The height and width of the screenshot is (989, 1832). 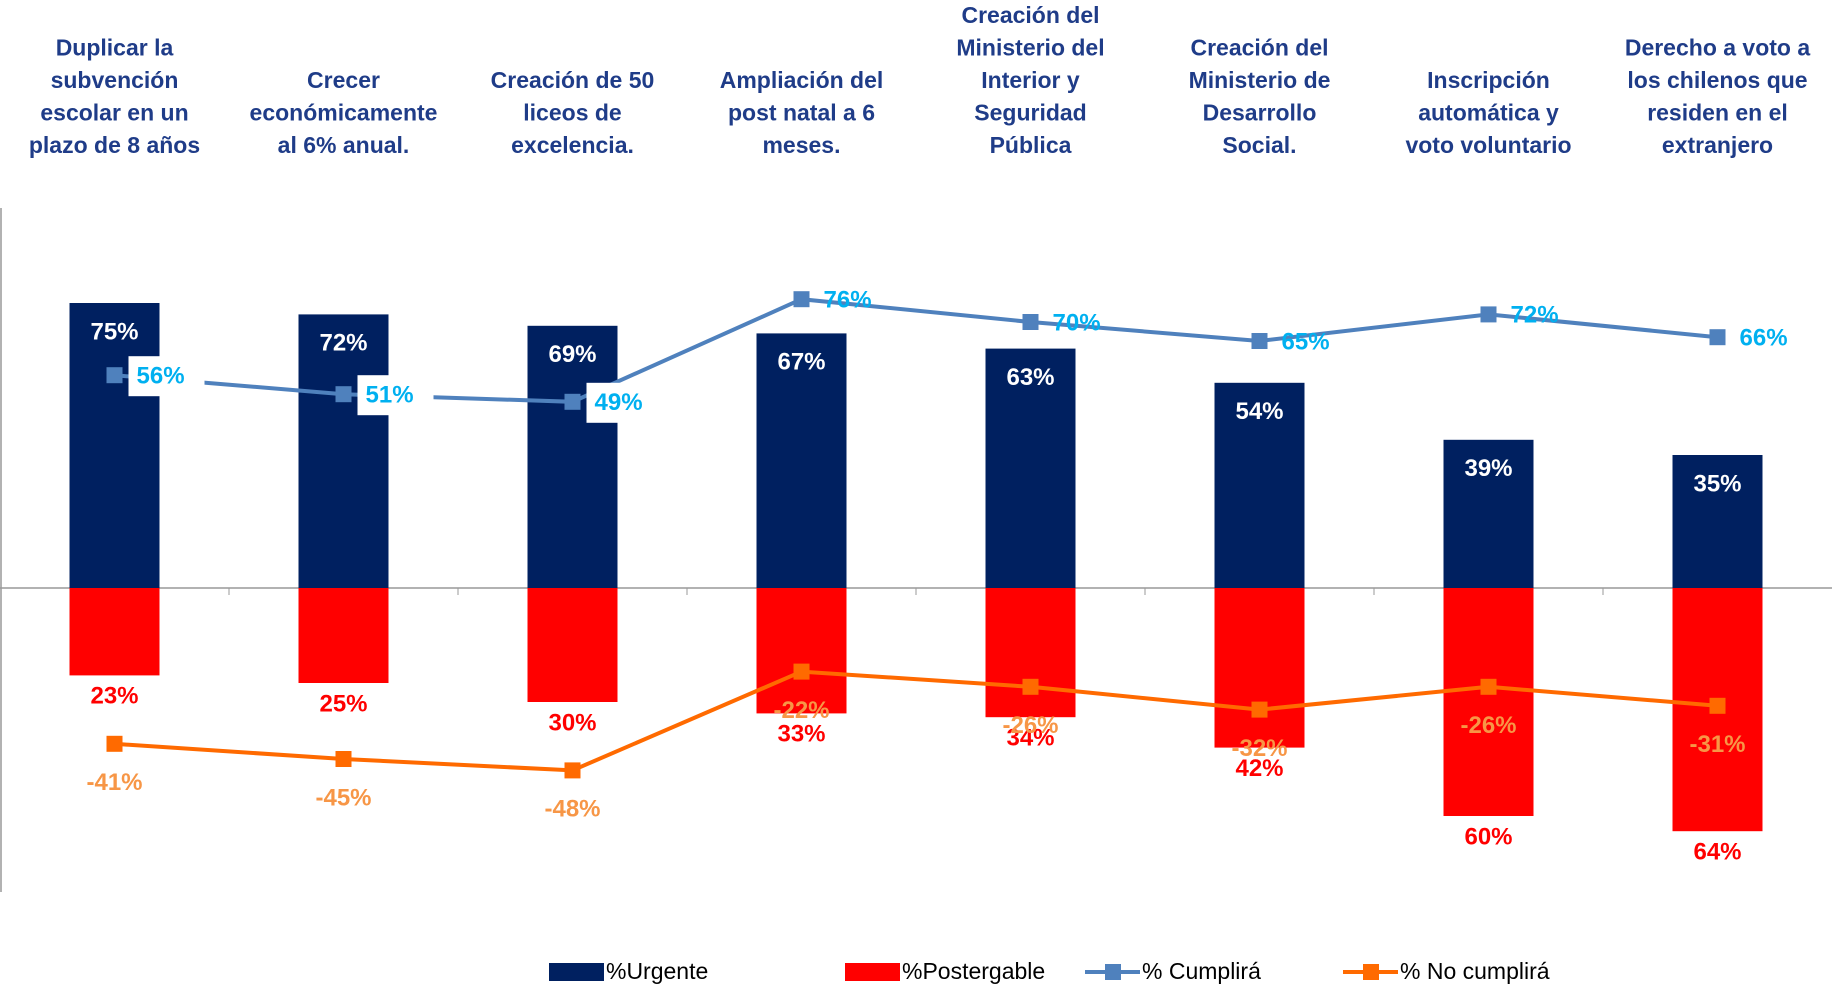 What do you see at coordinates (973, 971) in the screenshot?
I see `legend-label: %Postergable` at bounding box center [973, 971].